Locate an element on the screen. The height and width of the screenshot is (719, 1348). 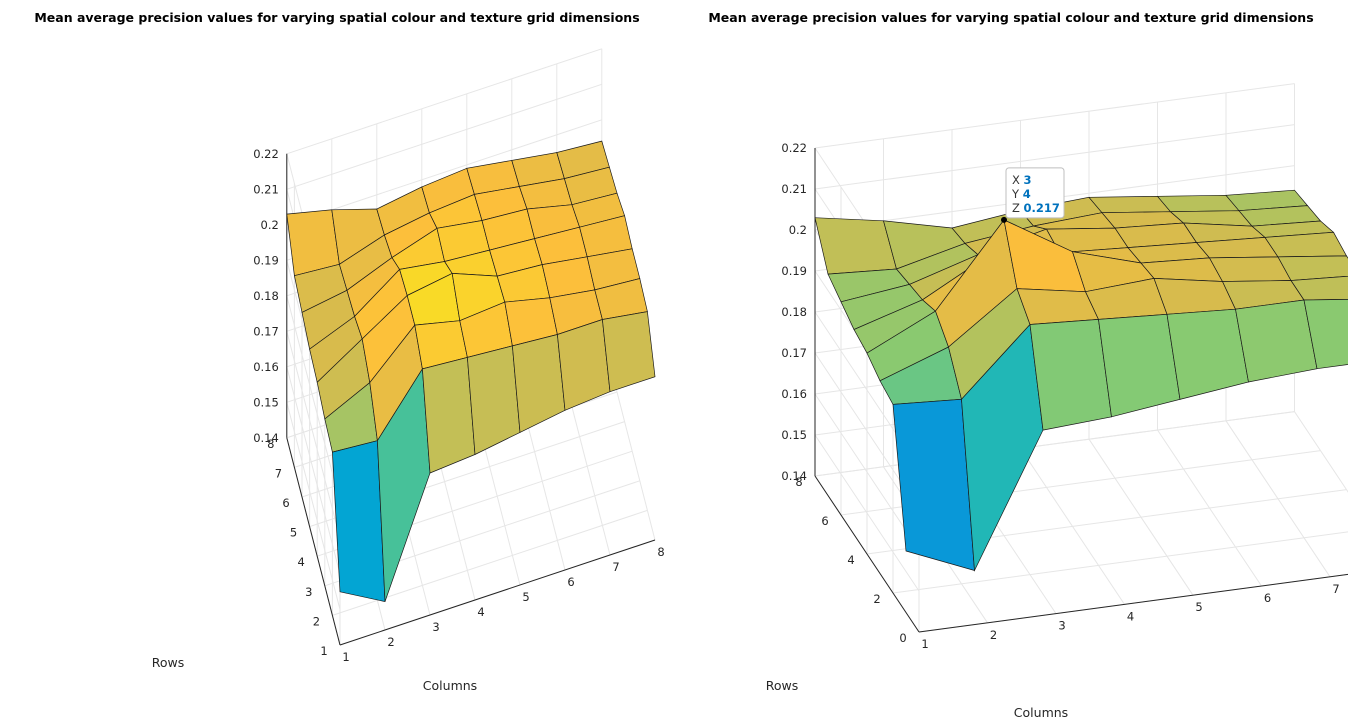
y-tick-label: 0 is located at coordinates (902, 638).